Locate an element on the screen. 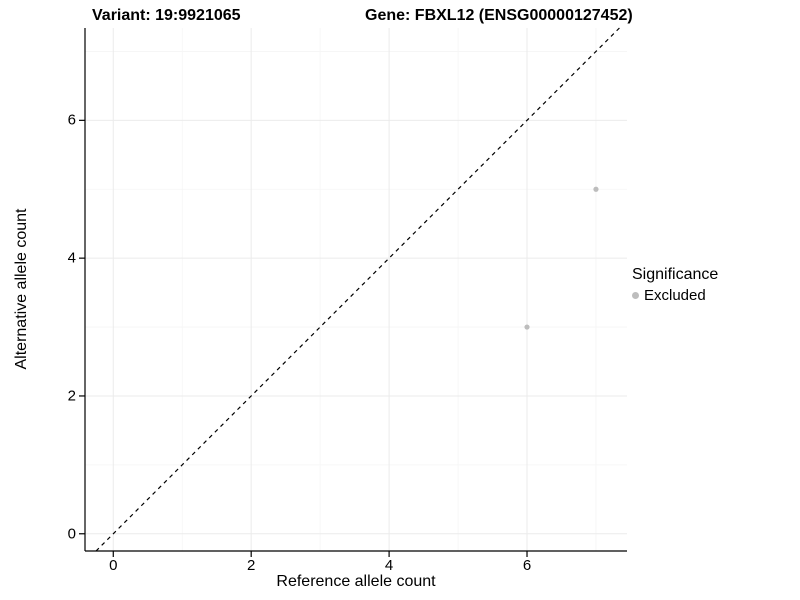  y-tick-label: 6 is located at coordinates (71, 120).